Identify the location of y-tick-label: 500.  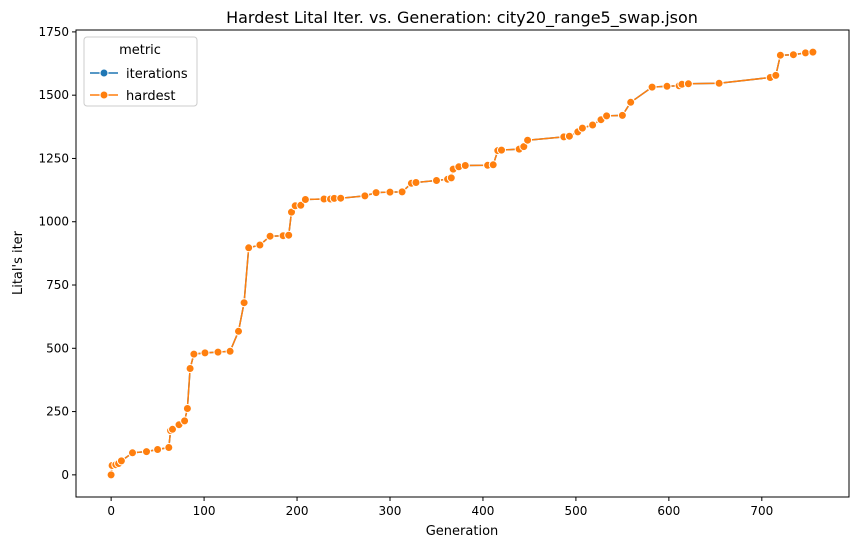
(57, 348).